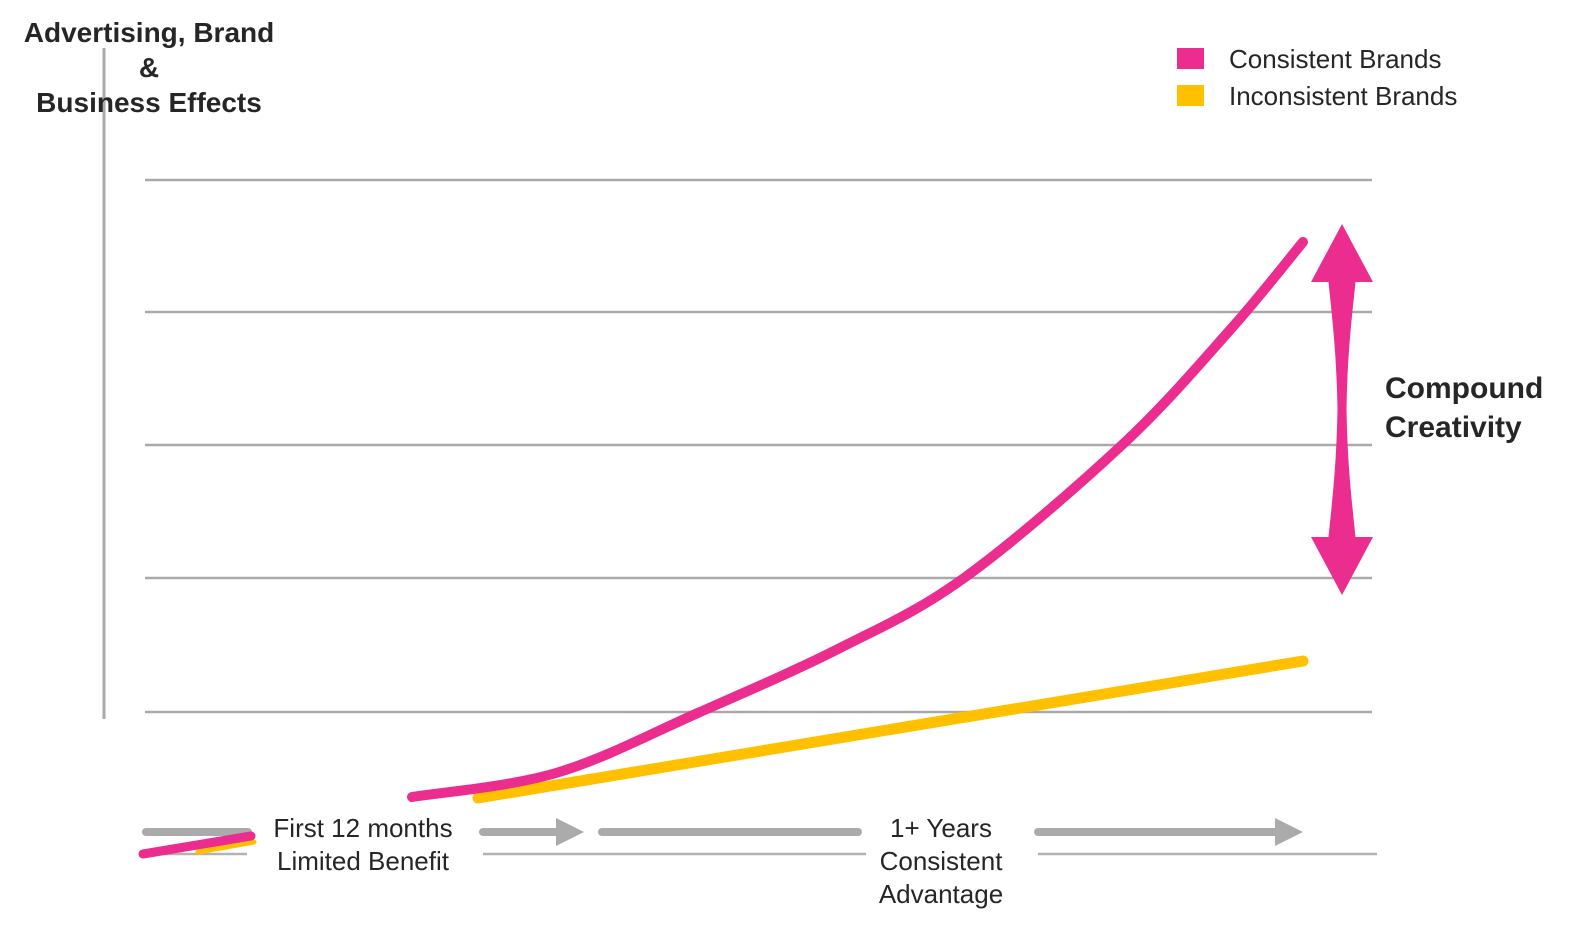  I want to click on consistent-brands-swatch, so click(1190, 58).